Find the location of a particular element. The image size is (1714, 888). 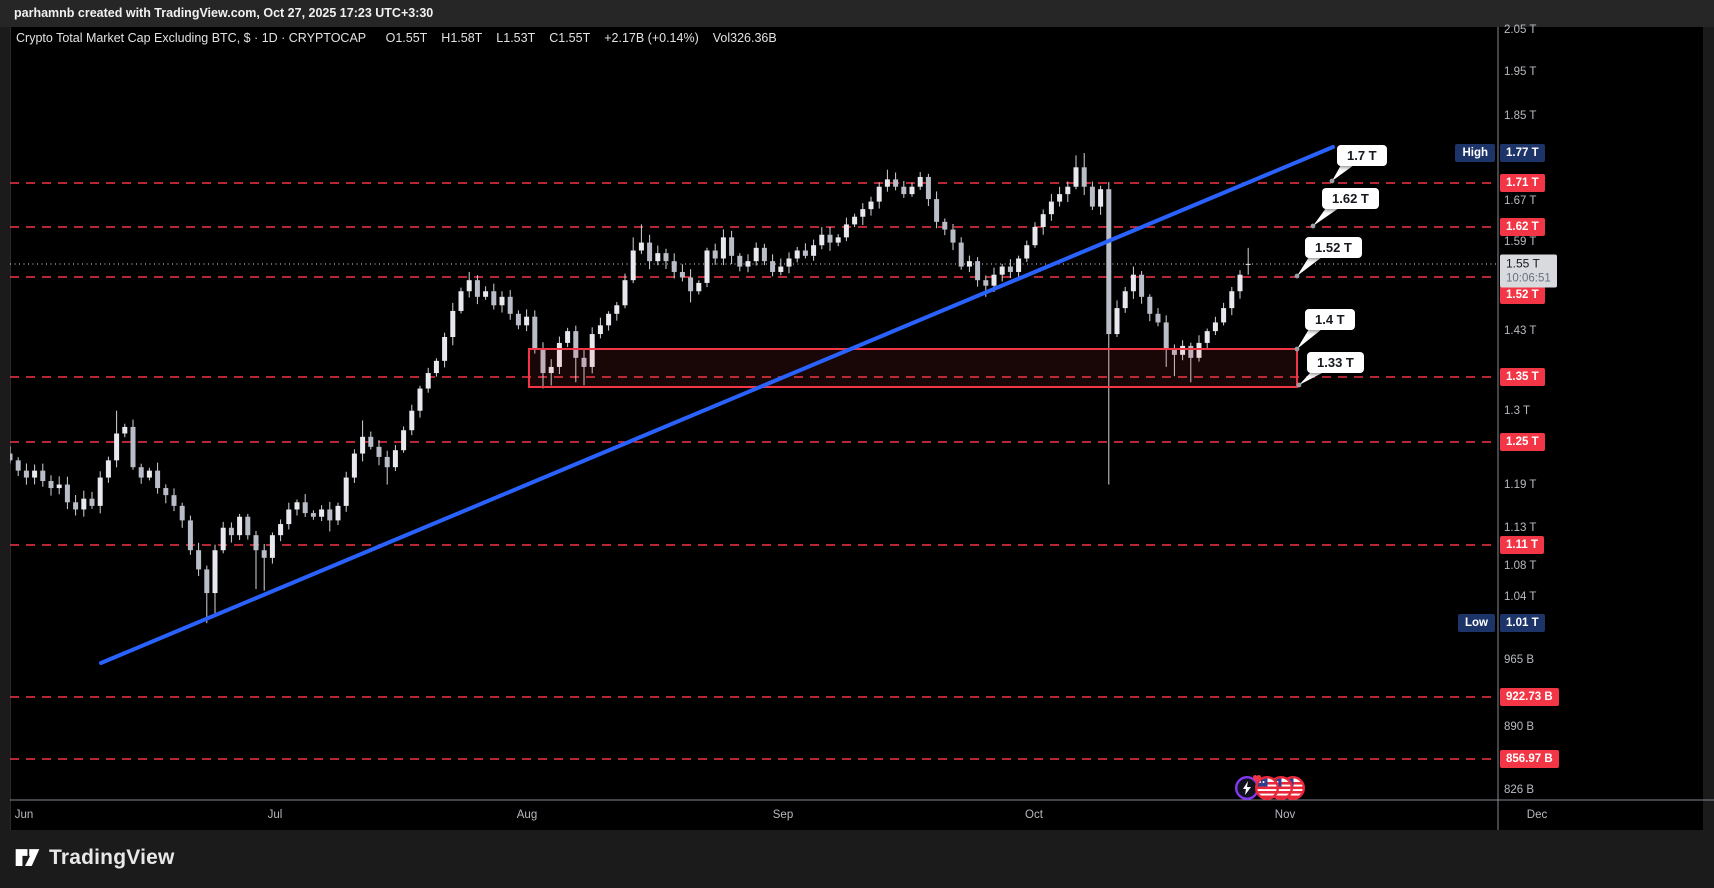

time-axis-label: Dec is located at coordinates (1537, 815).